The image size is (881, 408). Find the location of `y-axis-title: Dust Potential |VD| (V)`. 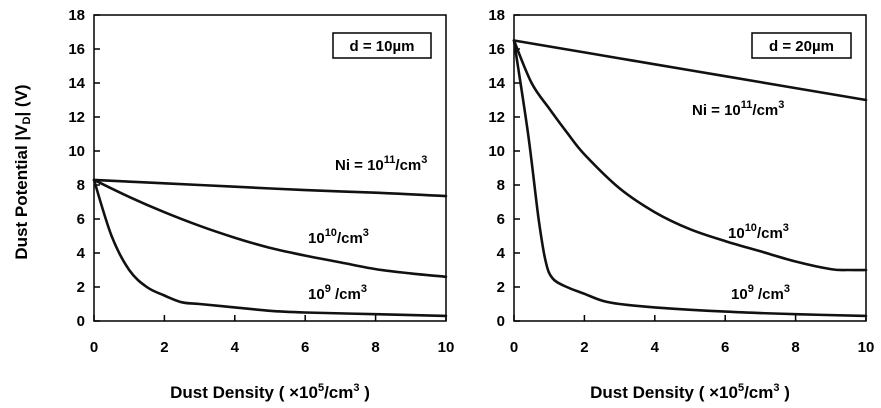

y-axis-title: Dust Potential |VD| (V) is located at coordinates (22, 171).